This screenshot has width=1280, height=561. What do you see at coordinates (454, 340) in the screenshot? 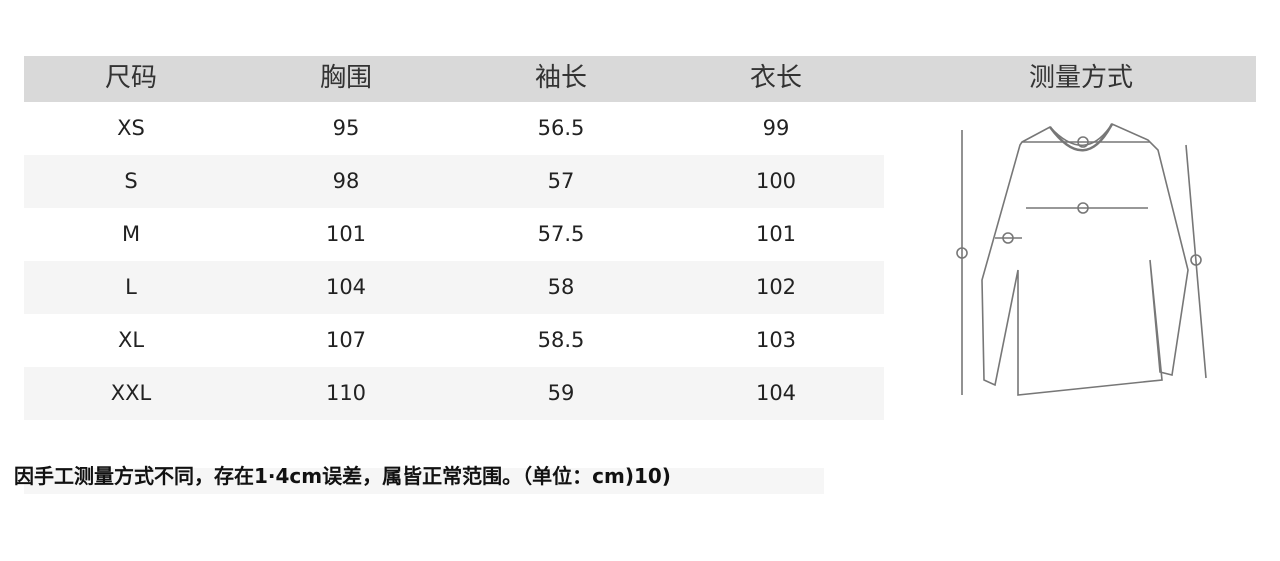
I see `table-row: XL 107 58.5 103` at bounding box center [454, 340].